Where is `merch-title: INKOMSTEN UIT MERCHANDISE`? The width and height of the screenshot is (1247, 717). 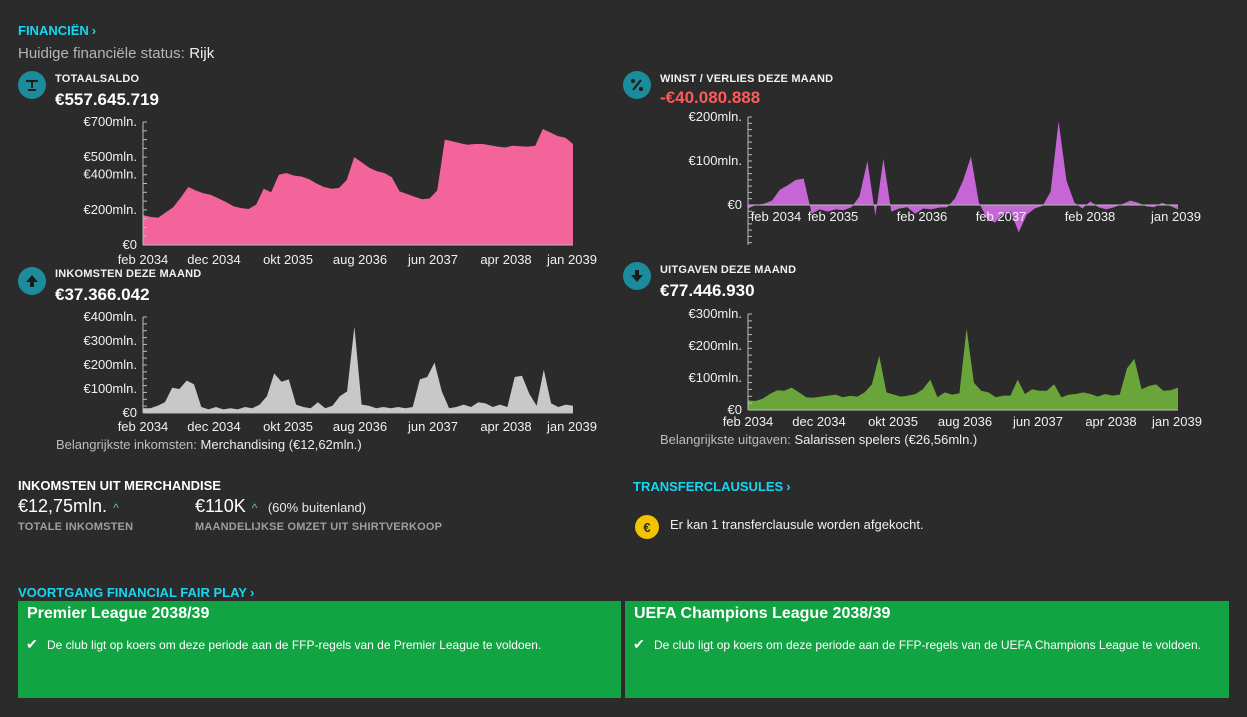 merch-title: INKOMSTEN UIT MERCHANDISE is located at coordinates (119, 485).